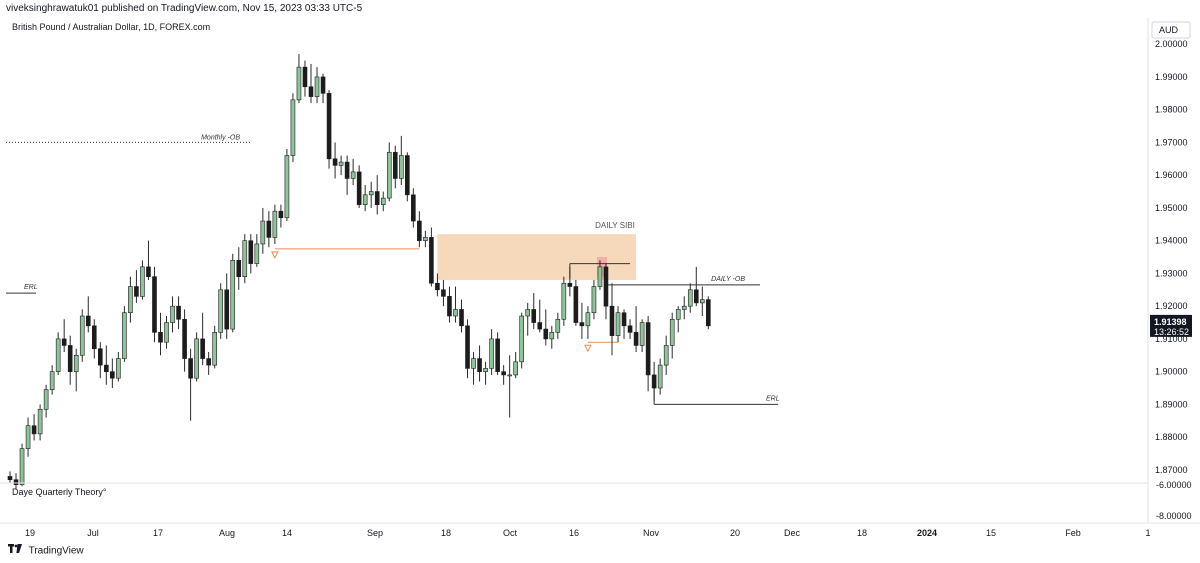 This screenshot has height=563, width=1200. Describe the element at coordinates (1170, 322) in the screenshot. I see `last-price-value: 1.91398` at that location.